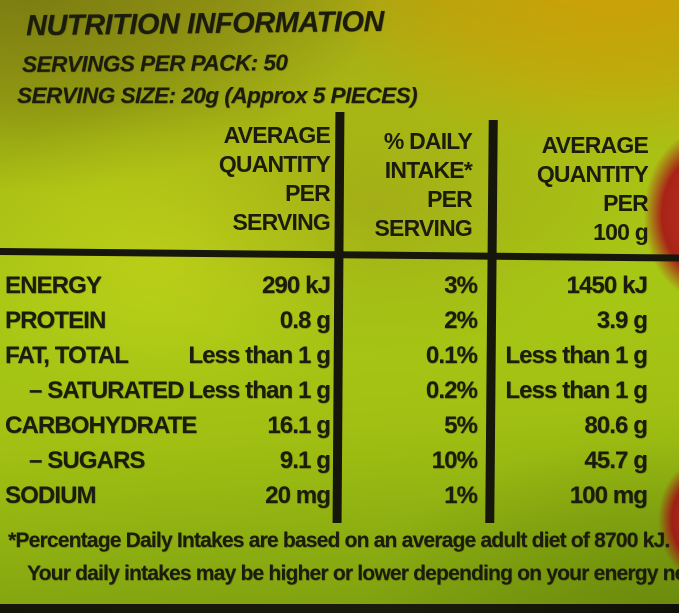  What do you see at coordinates (205, 24) in the screenshot?
I see `nutrition-title: NUTRITION INFORMATION` at bounding box center [205, 24].